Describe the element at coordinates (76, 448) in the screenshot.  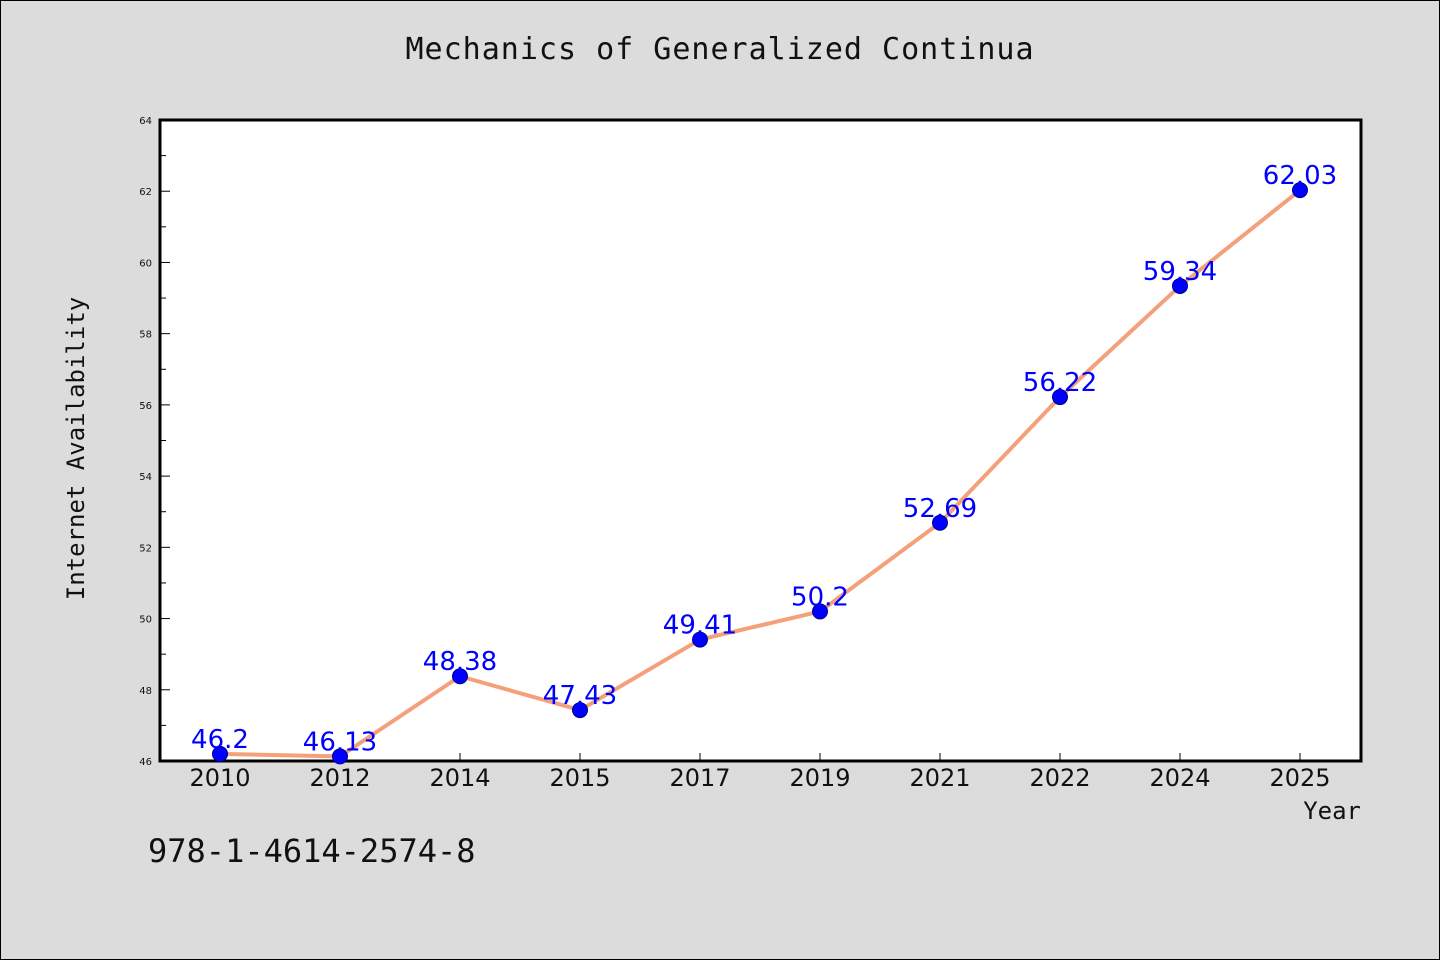
I see `y-axis-title: Internet Availability` at that location.